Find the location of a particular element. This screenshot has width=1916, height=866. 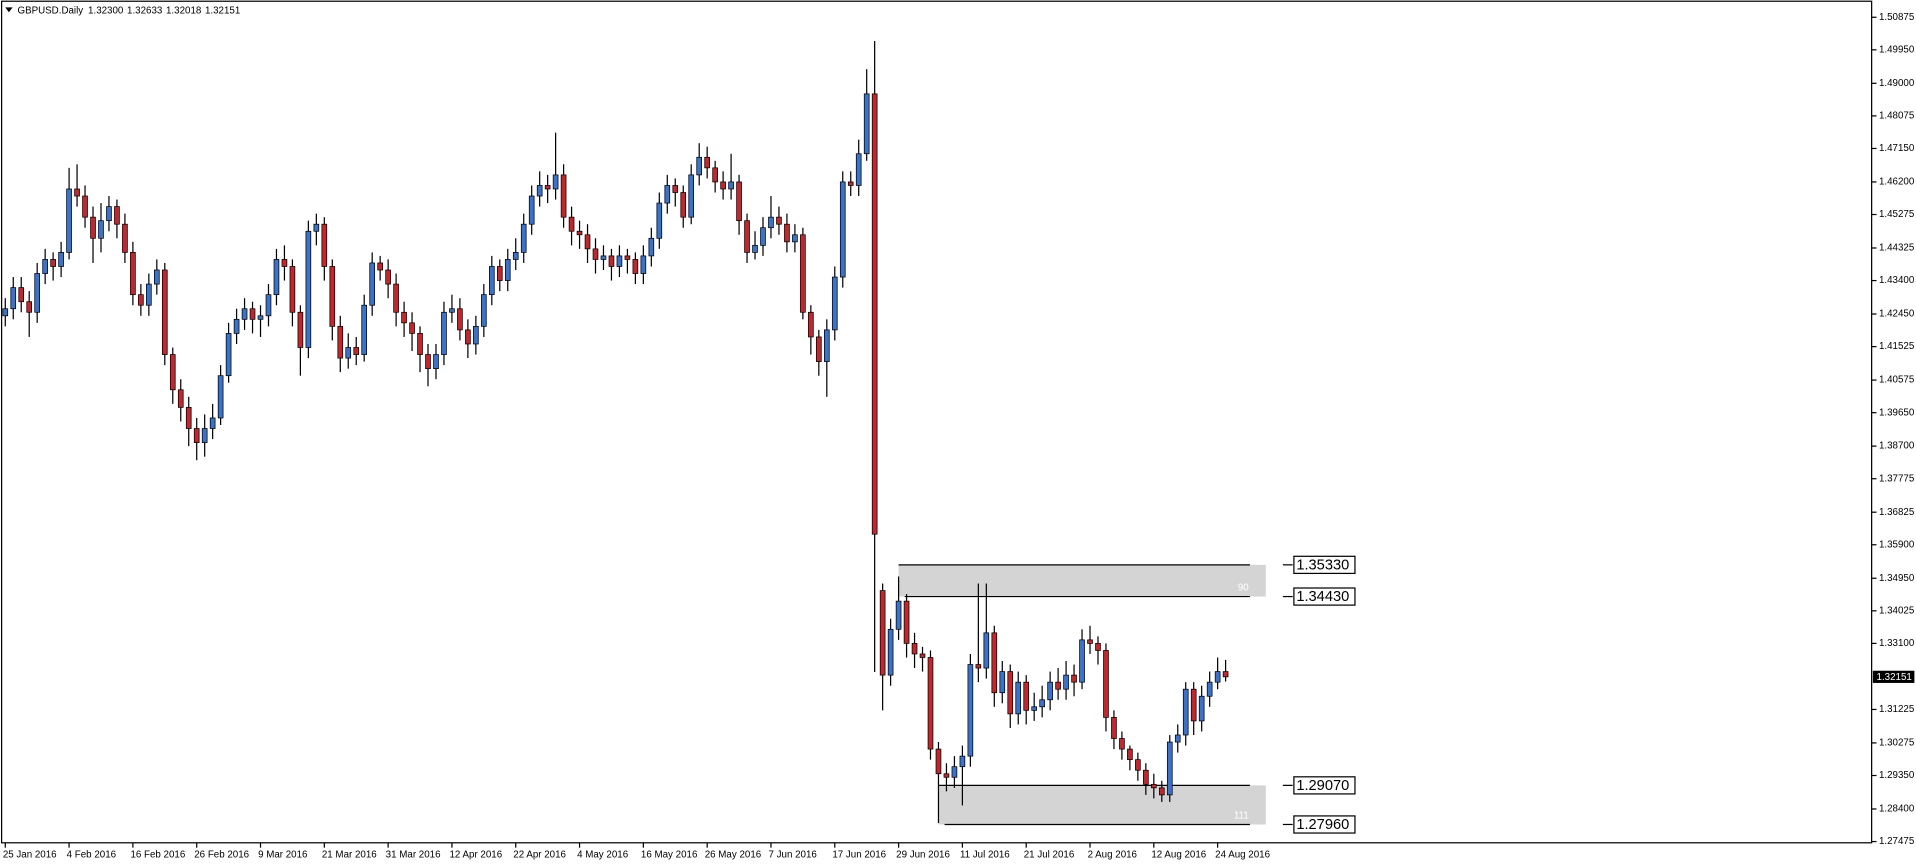

x-tick-label: 4 May 2016 is located at coordinates (602, 855).